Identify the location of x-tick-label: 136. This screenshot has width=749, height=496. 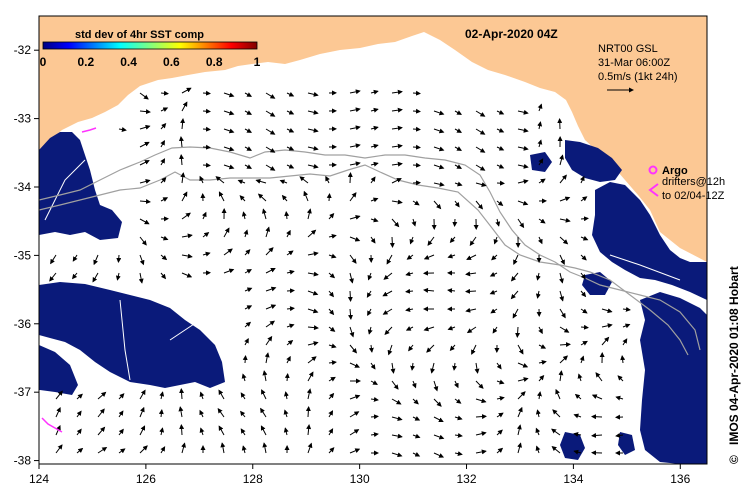
(680, 479).